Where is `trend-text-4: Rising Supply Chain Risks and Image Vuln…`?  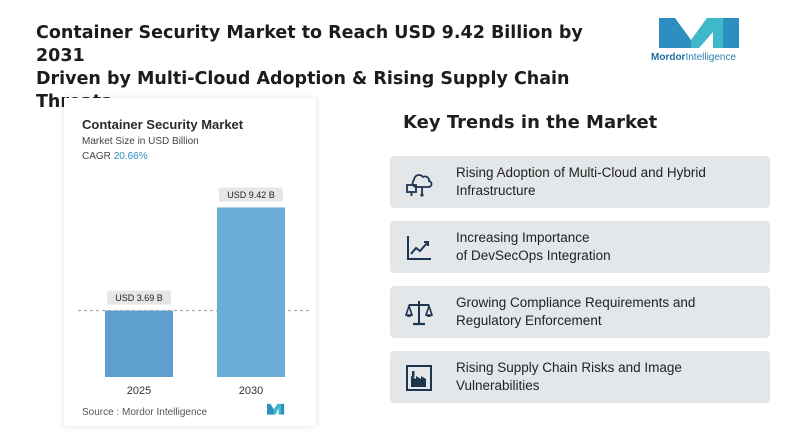 trend-text-4: Rising Supply Chain Risks and Image Vuln… is located at coordinates (606, 377).